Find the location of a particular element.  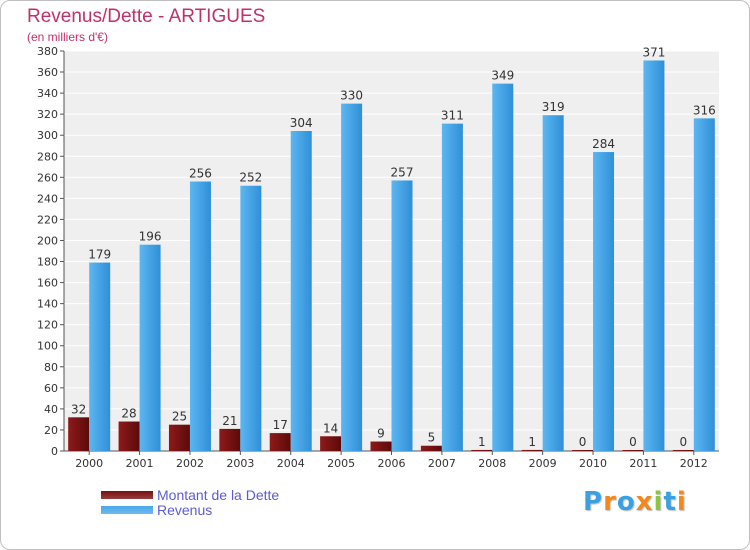

y-tick-label: 320 is located at coordinates (47, 114).